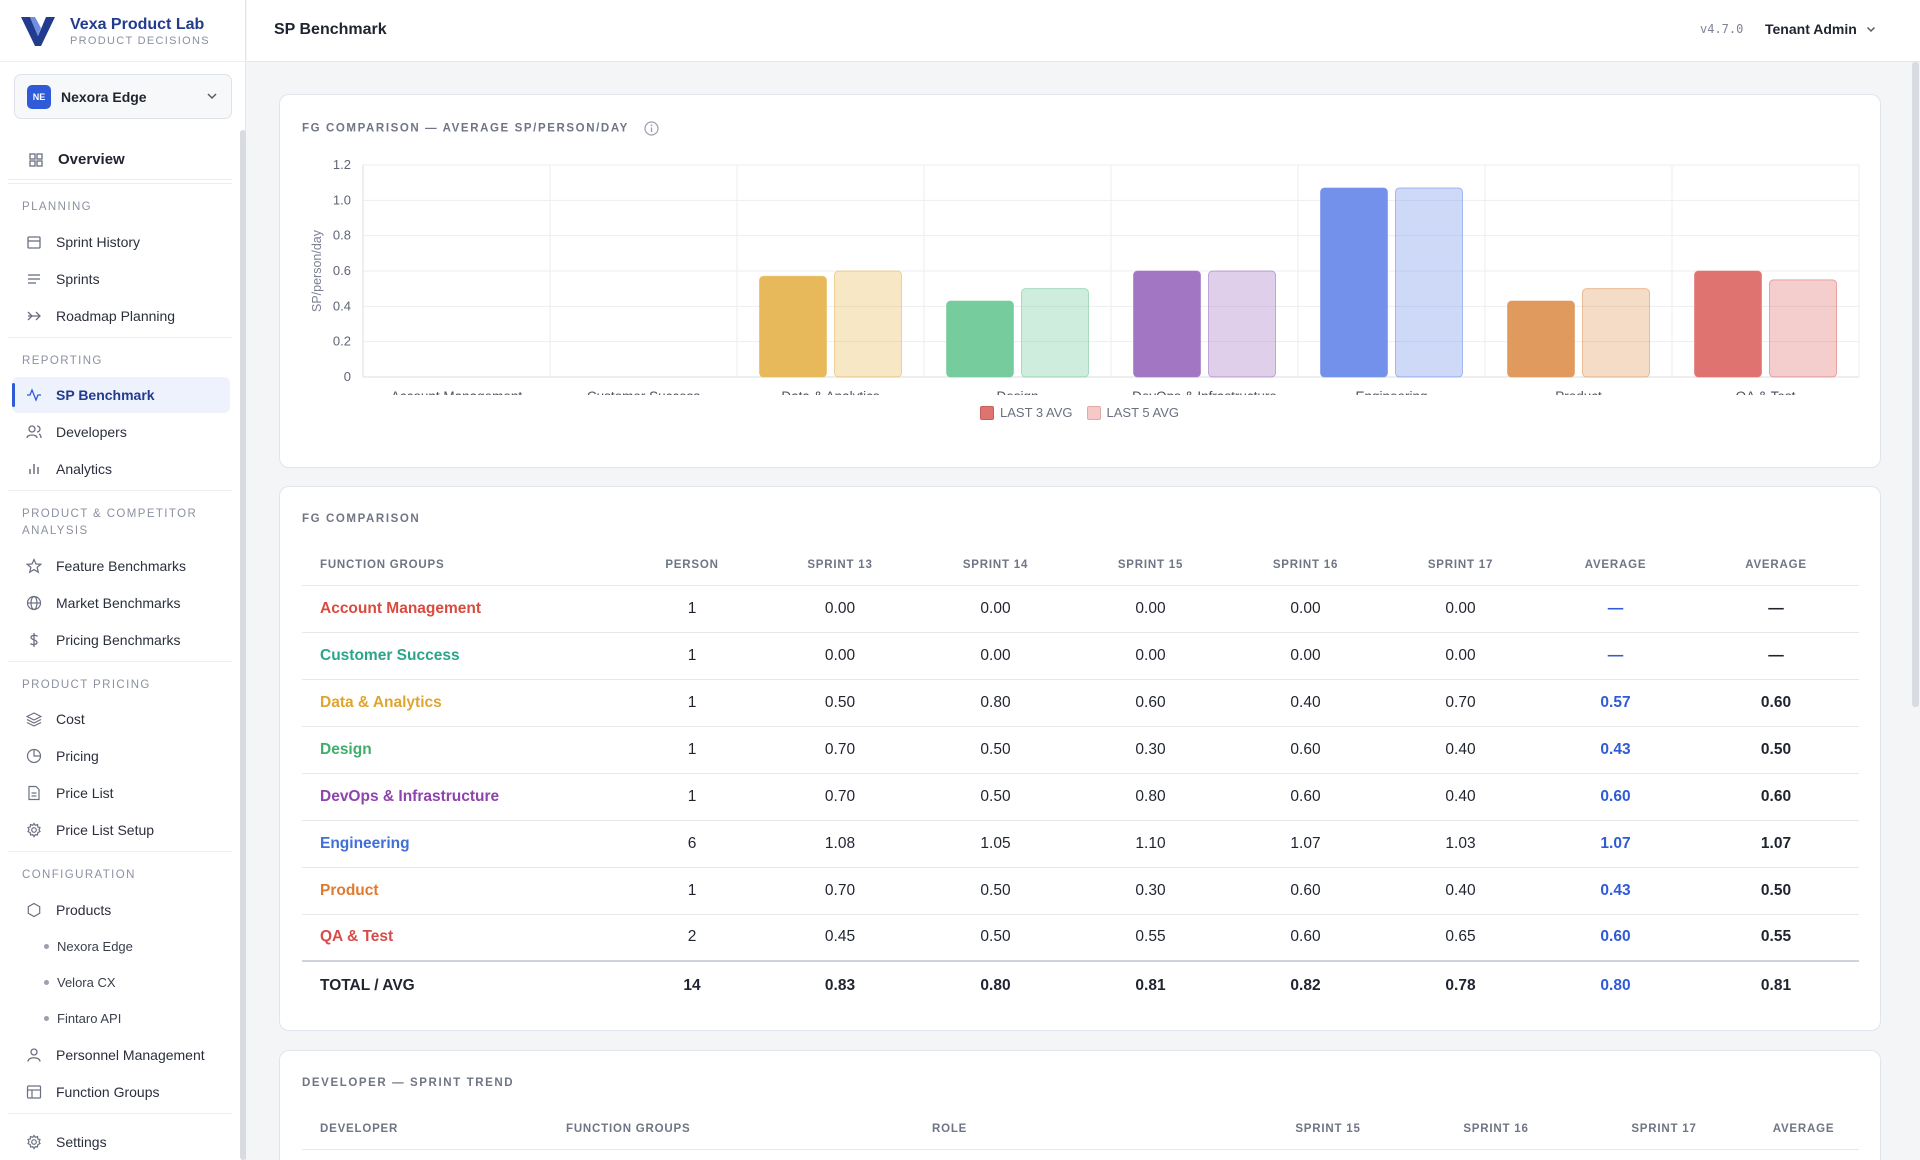  What do you see at coordinates (121, 640) in the screenshot?
I see `sidebar-item-pricing-benchmarks: Pricing Benchmarks` at bounding box center [121, 640].